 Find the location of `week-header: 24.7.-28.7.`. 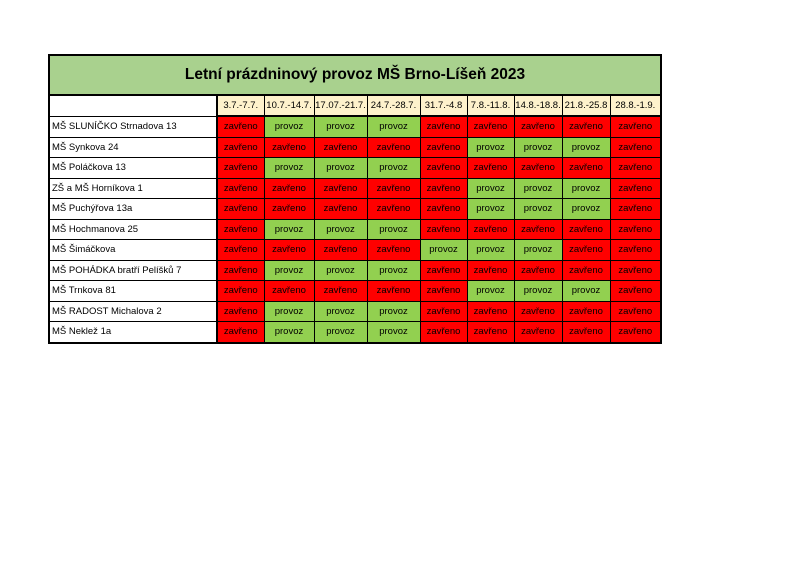

week-header: 24.7.-28.7. is located at coordinates (393, 105).